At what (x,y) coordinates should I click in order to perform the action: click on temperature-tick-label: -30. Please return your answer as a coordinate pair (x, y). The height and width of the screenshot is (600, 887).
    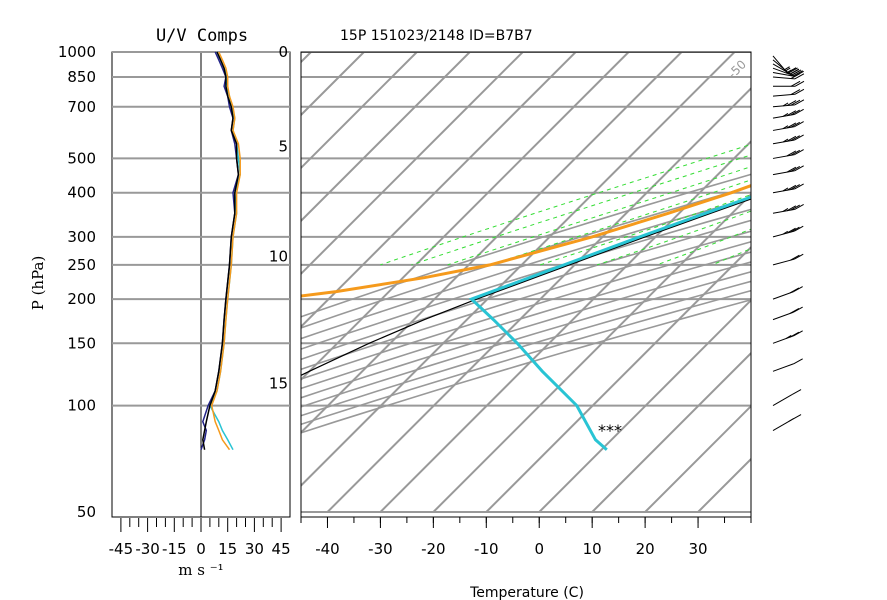
    Looking at the image, I should click on (380, 549).